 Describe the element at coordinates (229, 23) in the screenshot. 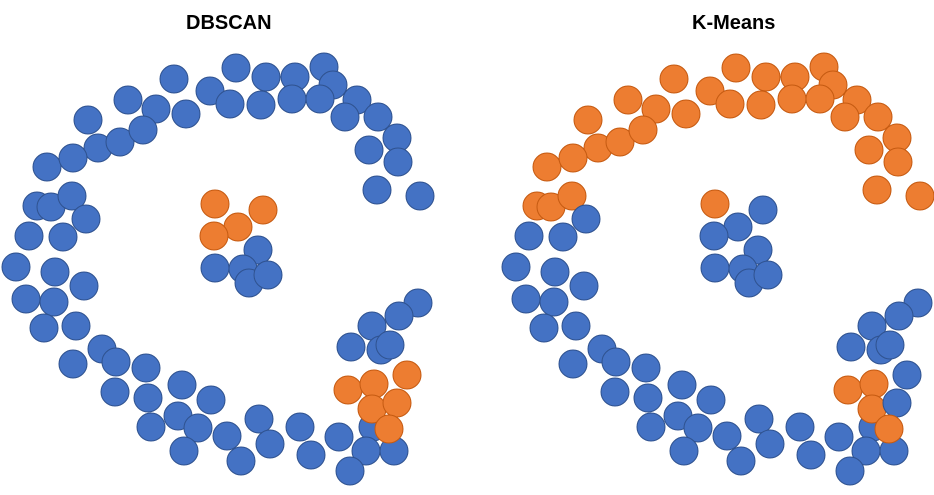

I see `dbscan-title: DBSCAN` at that location.